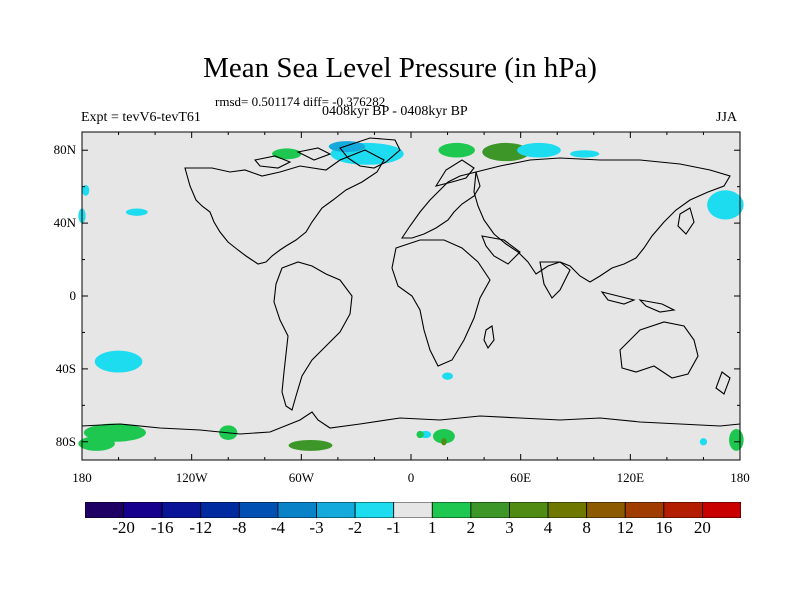  Describe the element at coordinates (64, 150) in the screenshot. I see `lat-tick-label: 80N` at that location.